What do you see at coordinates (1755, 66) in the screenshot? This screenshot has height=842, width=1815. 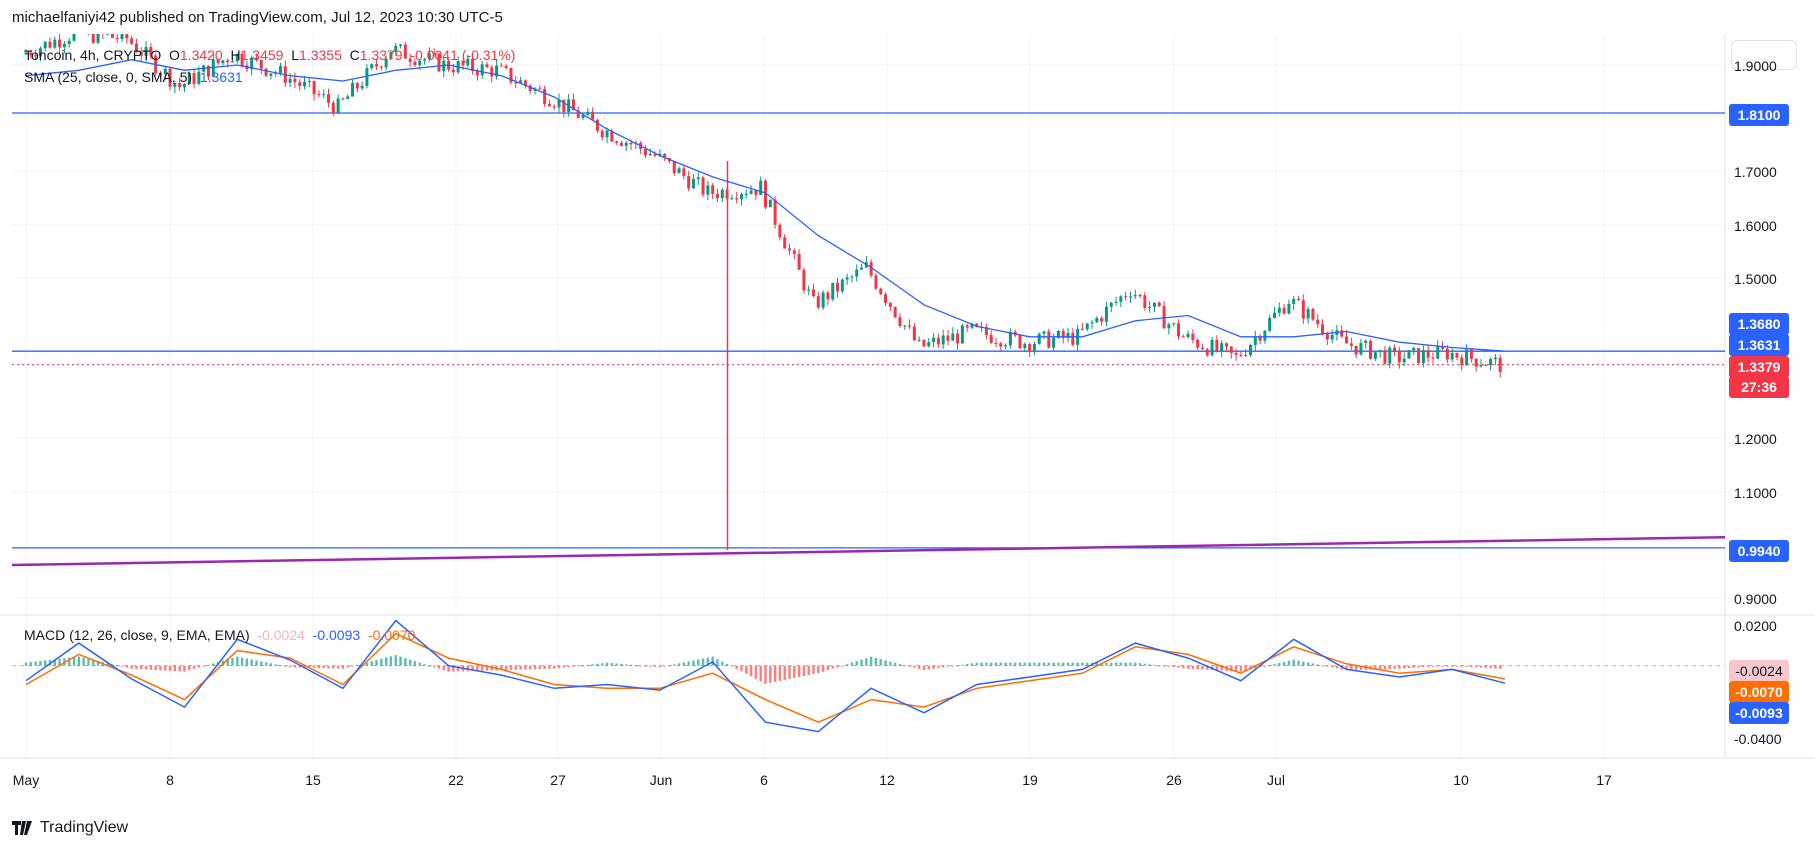 I see `price-axis-label: 1.9000` at bounding box center [1755, 66].